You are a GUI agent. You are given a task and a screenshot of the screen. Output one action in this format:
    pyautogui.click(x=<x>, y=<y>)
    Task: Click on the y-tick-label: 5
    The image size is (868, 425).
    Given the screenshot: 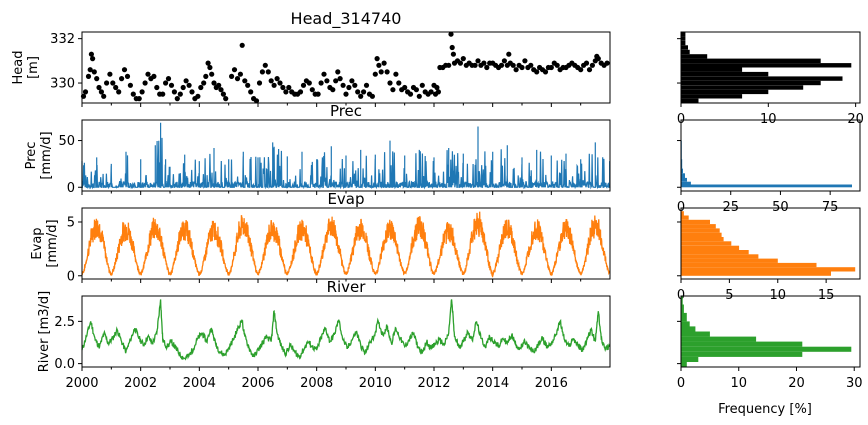 What is the action you would take?
    pyautogui.click(x=71, y=222)
    